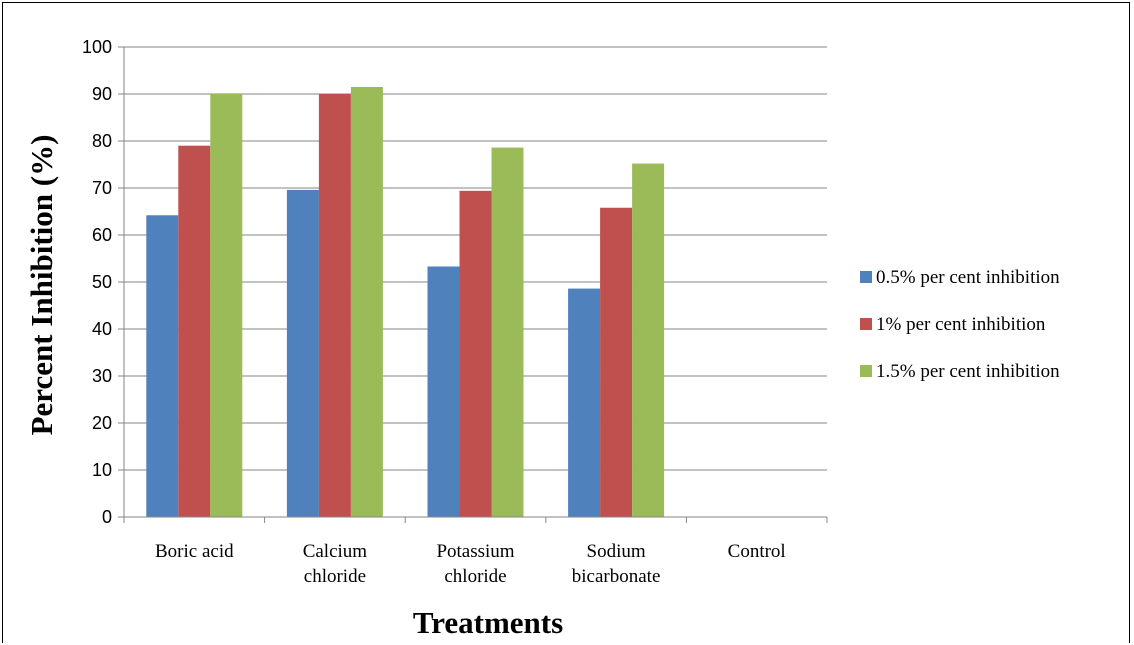 The height and width of the screenshot is (645, 1134). I want to click on y-tick-label: 60, so click(102, 235).